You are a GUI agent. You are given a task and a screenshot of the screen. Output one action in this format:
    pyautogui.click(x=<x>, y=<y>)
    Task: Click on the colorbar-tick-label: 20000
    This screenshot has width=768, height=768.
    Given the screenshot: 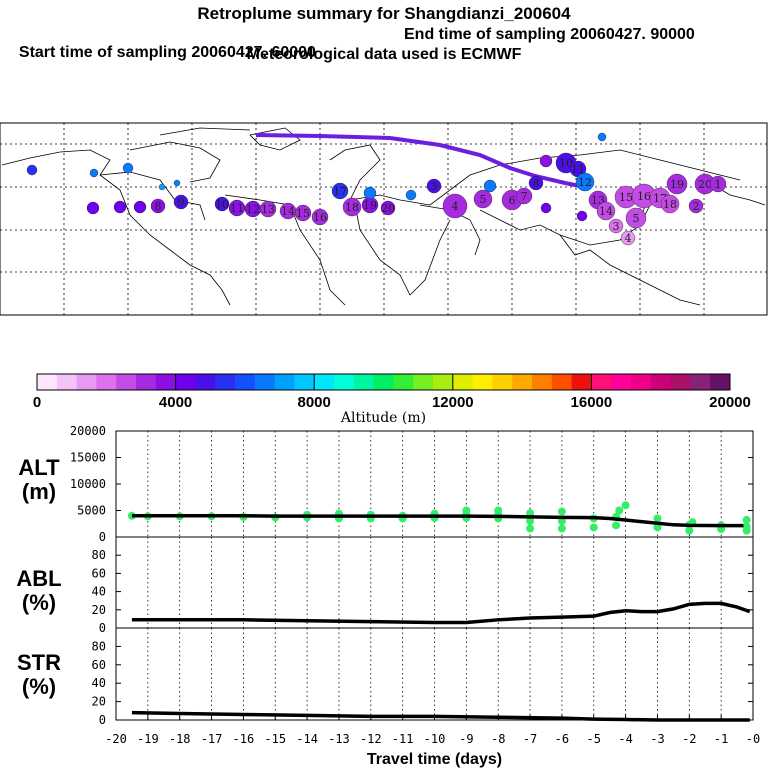 What is the action you would take?
    pyautogui.click(x=730, y=402)
    